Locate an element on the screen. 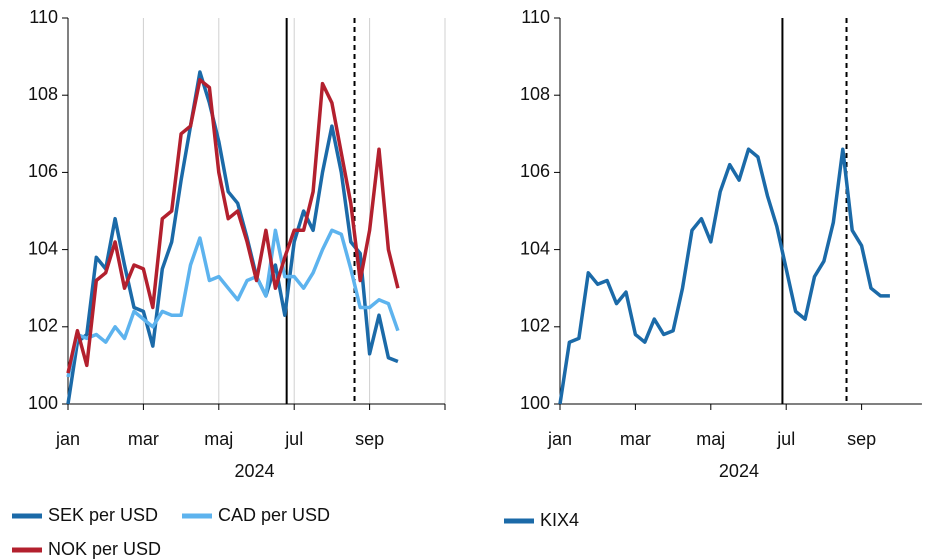 The image size is (929, 559). legend-label: CAD per USD is located at coordinates (274, 515).